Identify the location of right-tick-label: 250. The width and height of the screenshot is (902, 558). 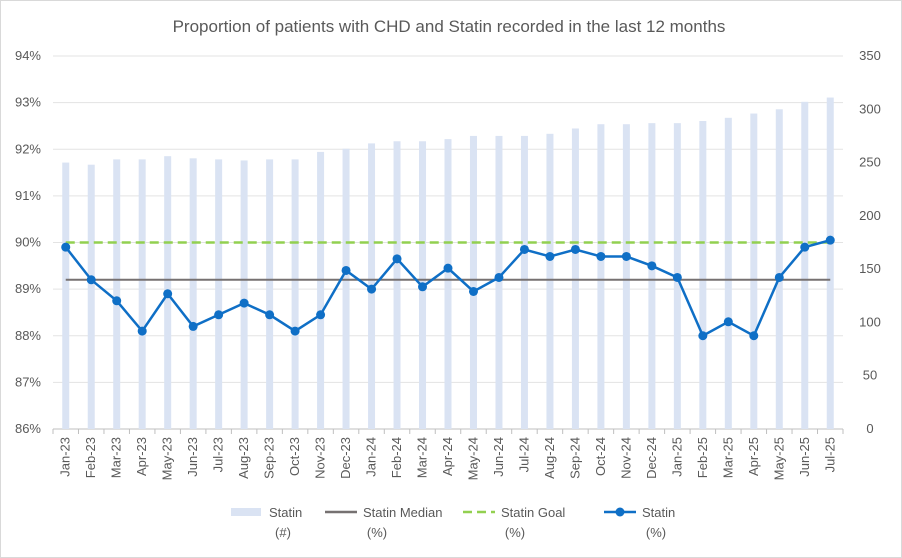
(870, 162).